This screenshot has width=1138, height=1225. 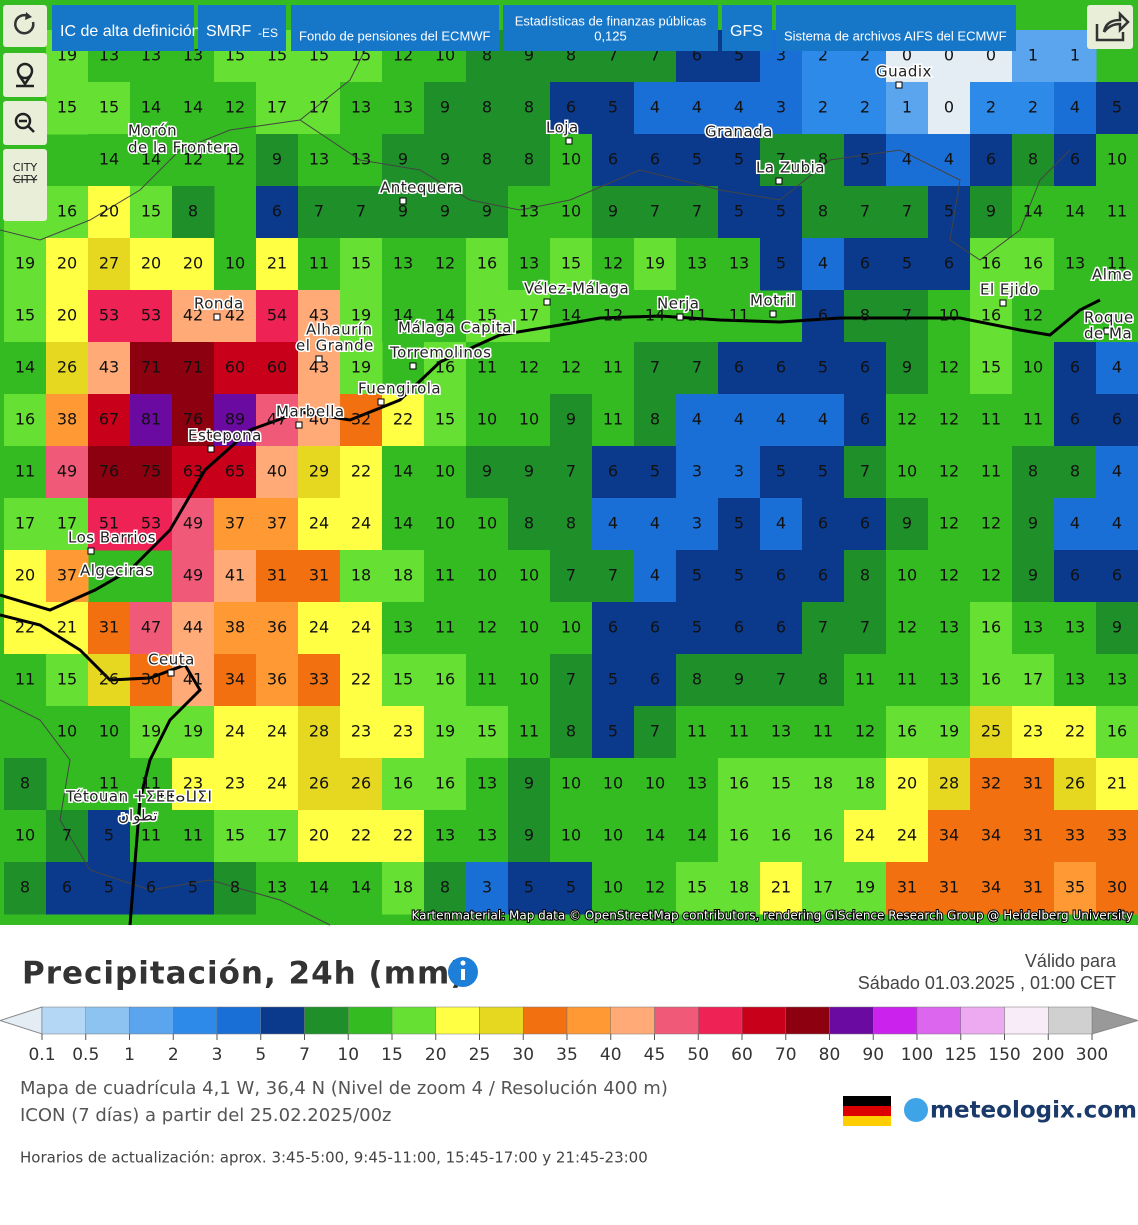 What do you see at coordinates (67, 315) in the screenshot?
I see `grid-value: 20` at bounding box center [67, 315].